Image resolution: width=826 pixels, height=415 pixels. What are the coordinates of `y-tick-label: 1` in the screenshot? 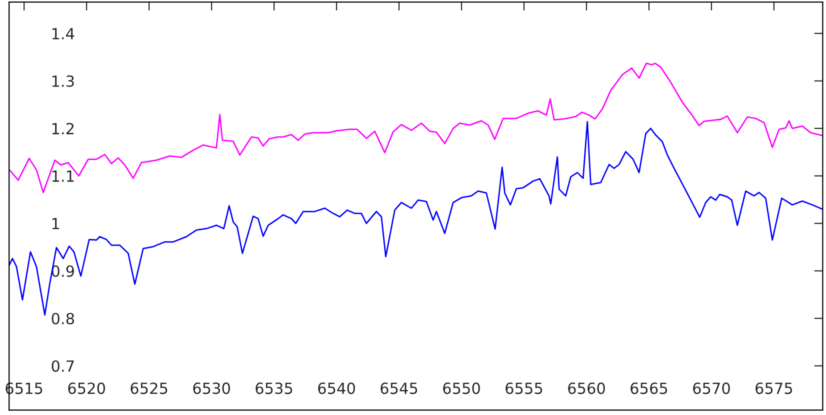 It's located at (56, 224).